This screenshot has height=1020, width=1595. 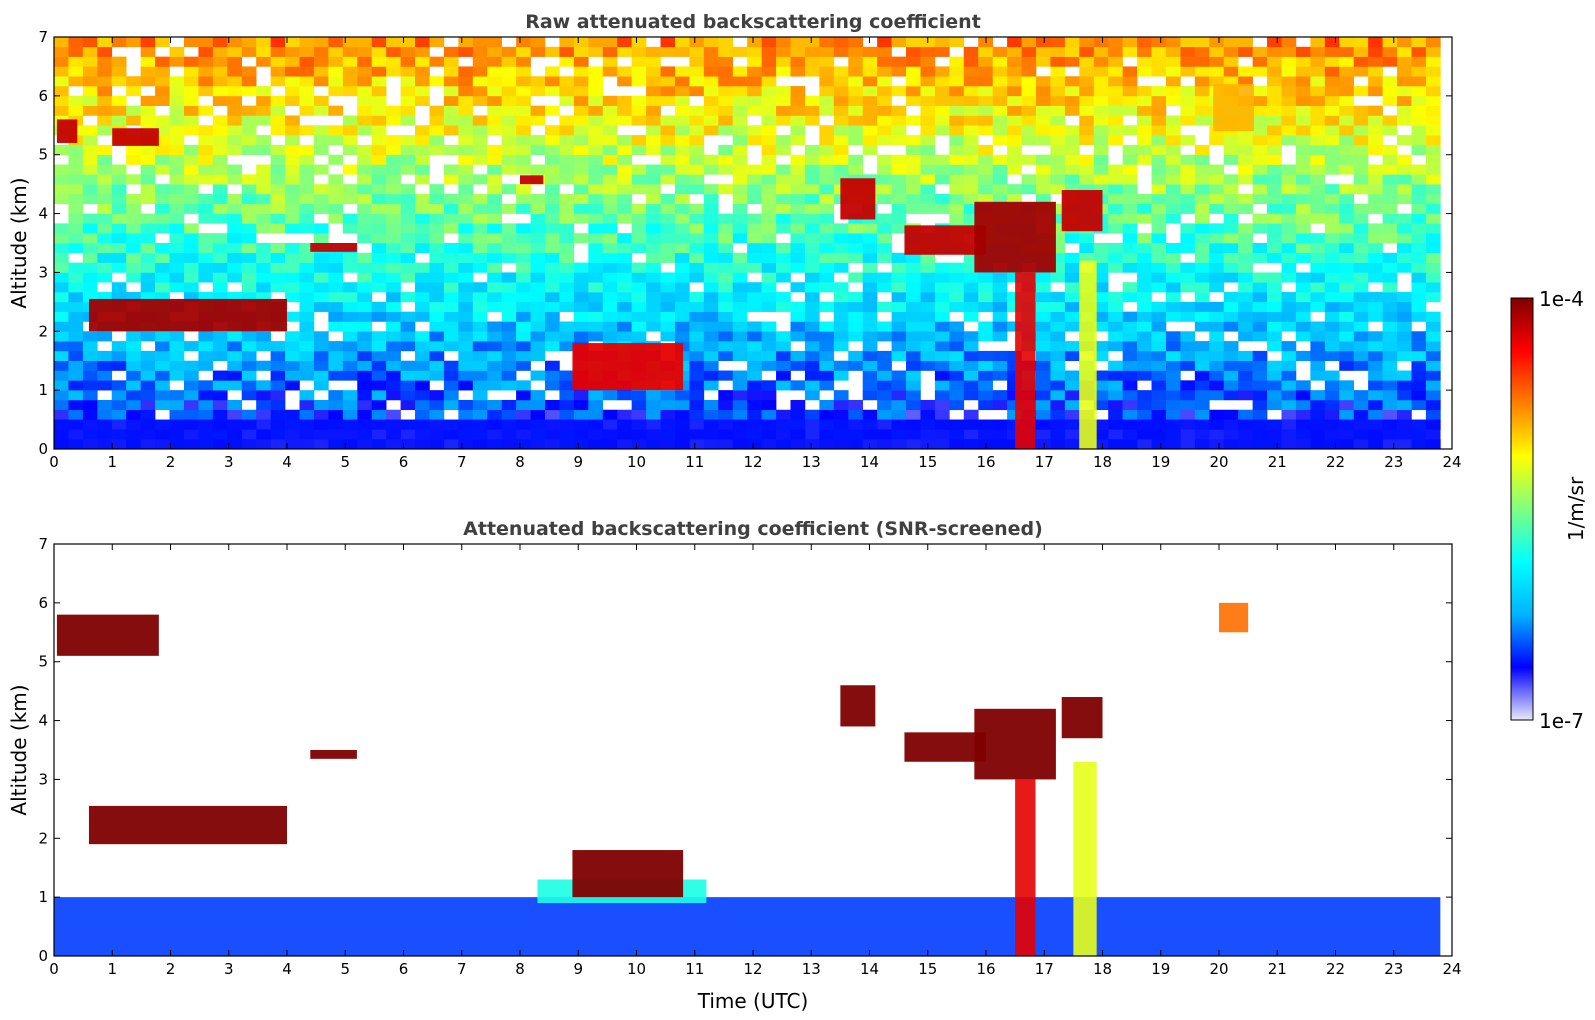 What do you see at coordinates (229, 969) in the screenshot?
I see `x-tick-label: 3` at bounding box center [229, 969].